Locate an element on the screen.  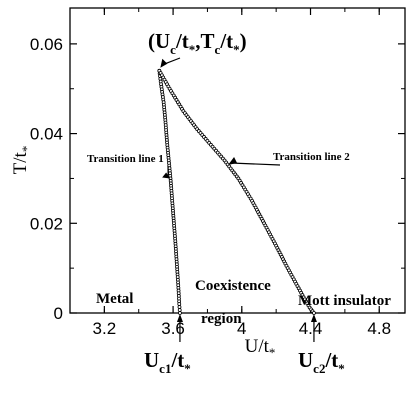
critical-point-label: (Uc/t*,Tc/t*) is located at coordinates (197, 43).